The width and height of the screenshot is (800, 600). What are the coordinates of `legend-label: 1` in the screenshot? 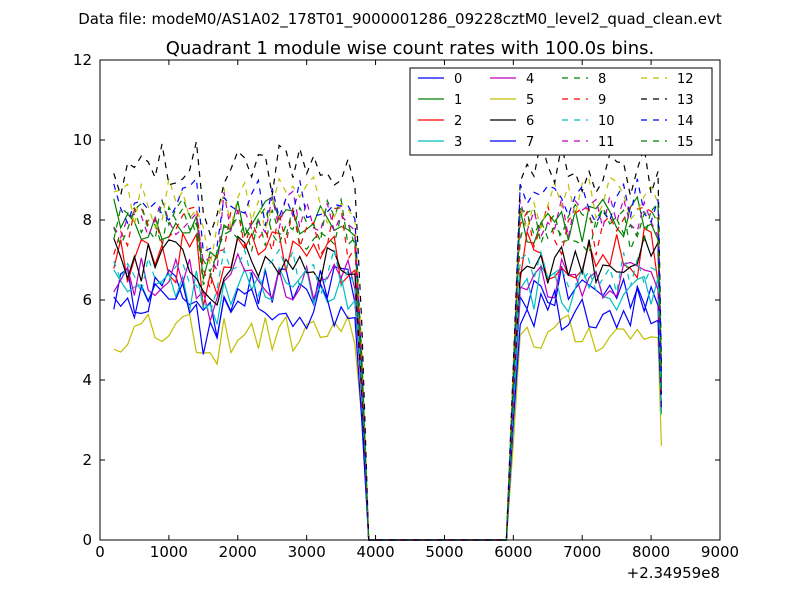 It's located at (458, 100).